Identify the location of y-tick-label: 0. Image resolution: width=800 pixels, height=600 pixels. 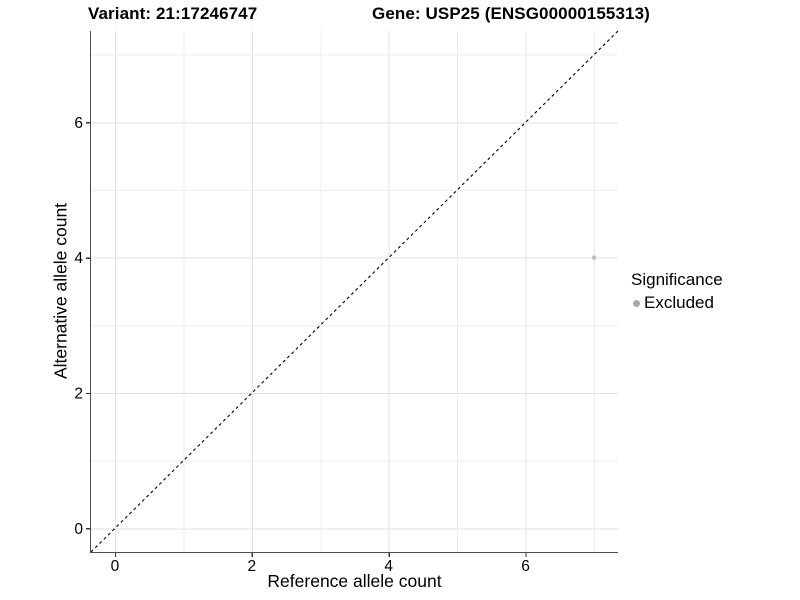
(78, 529).